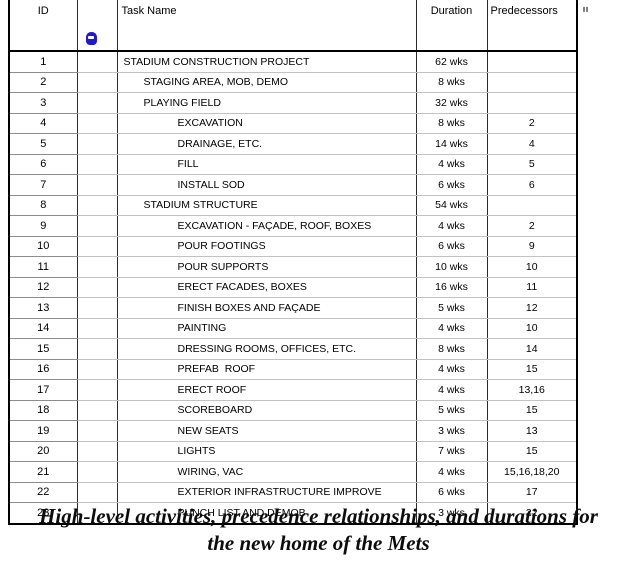 Image resolution: width=637 pixels, height=576 pixels. I want to click on column-header-task-name: Task Name, so click(267, 26).